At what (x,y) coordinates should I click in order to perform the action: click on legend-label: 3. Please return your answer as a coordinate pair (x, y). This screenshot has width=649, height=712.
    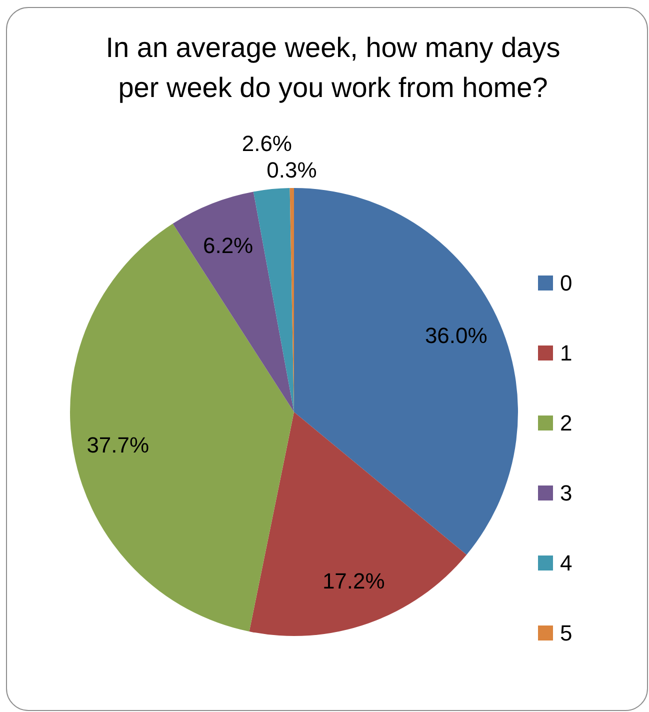
    Looking at the image, I should click on (566, 493).